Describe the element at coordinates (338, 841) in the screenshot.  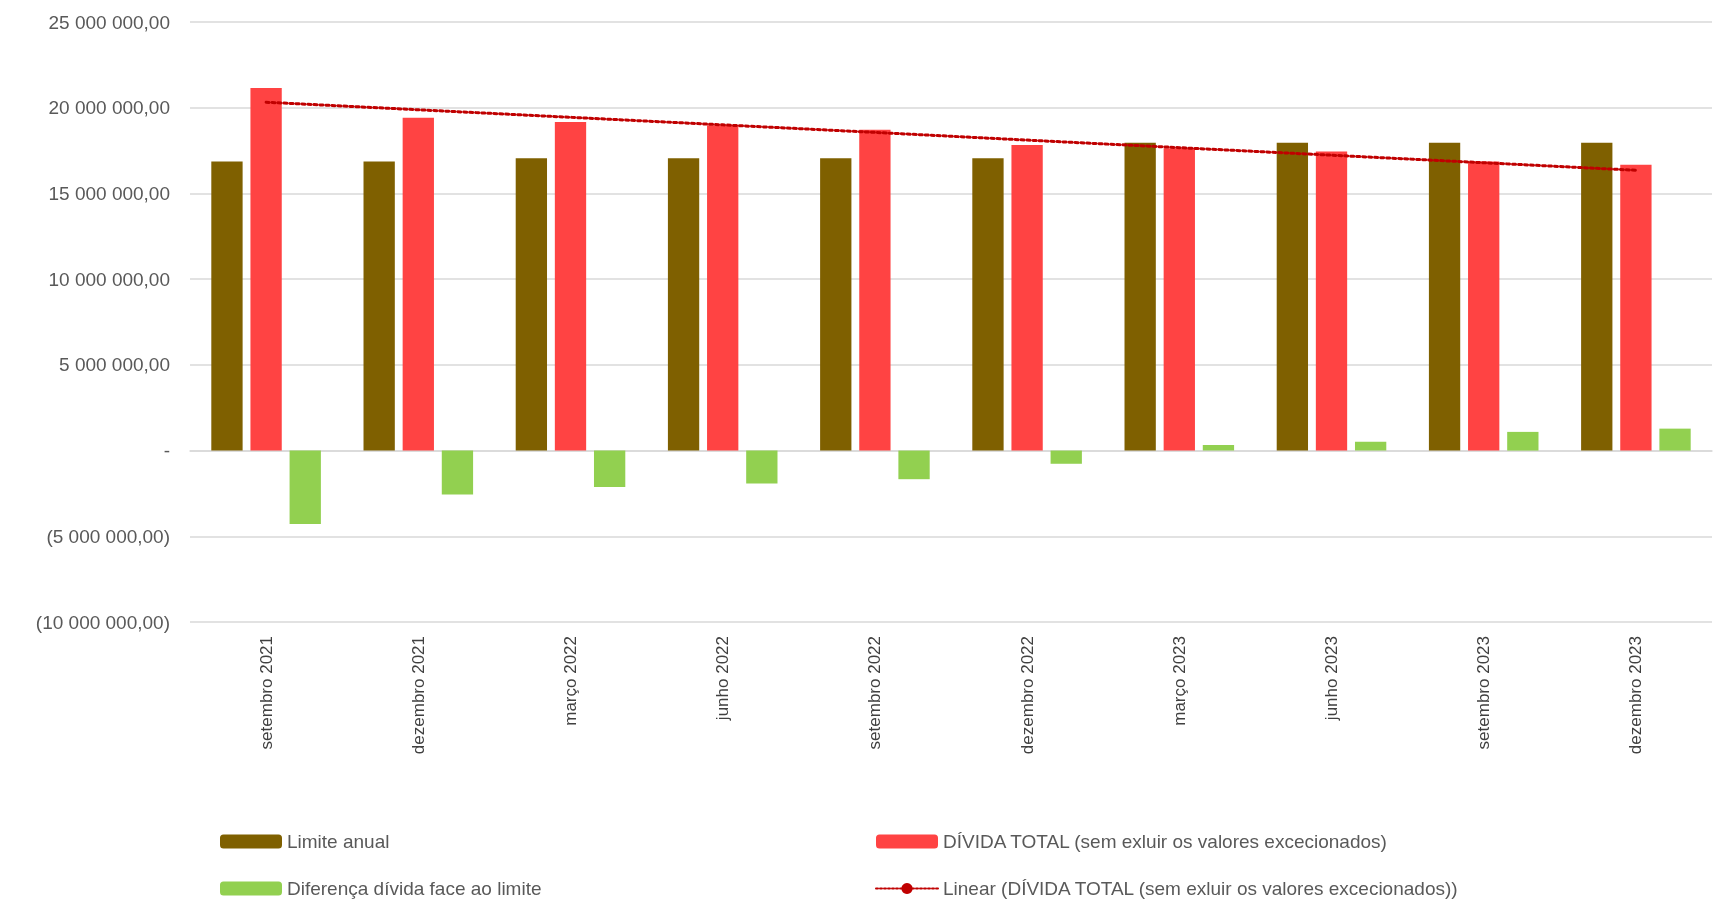
I see `legend-label: Limite anual` at that location.